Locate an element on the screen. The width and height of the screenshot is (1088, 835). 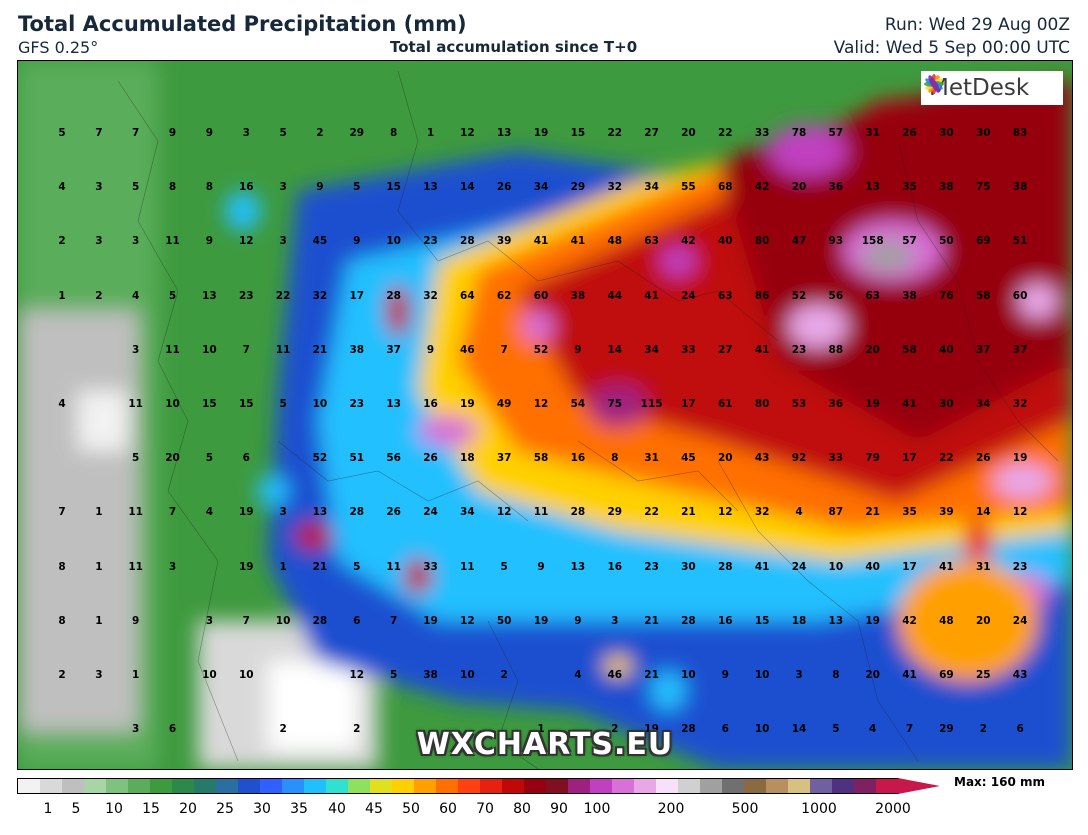
grid-value: 69 is located at coordinates (946, 675).